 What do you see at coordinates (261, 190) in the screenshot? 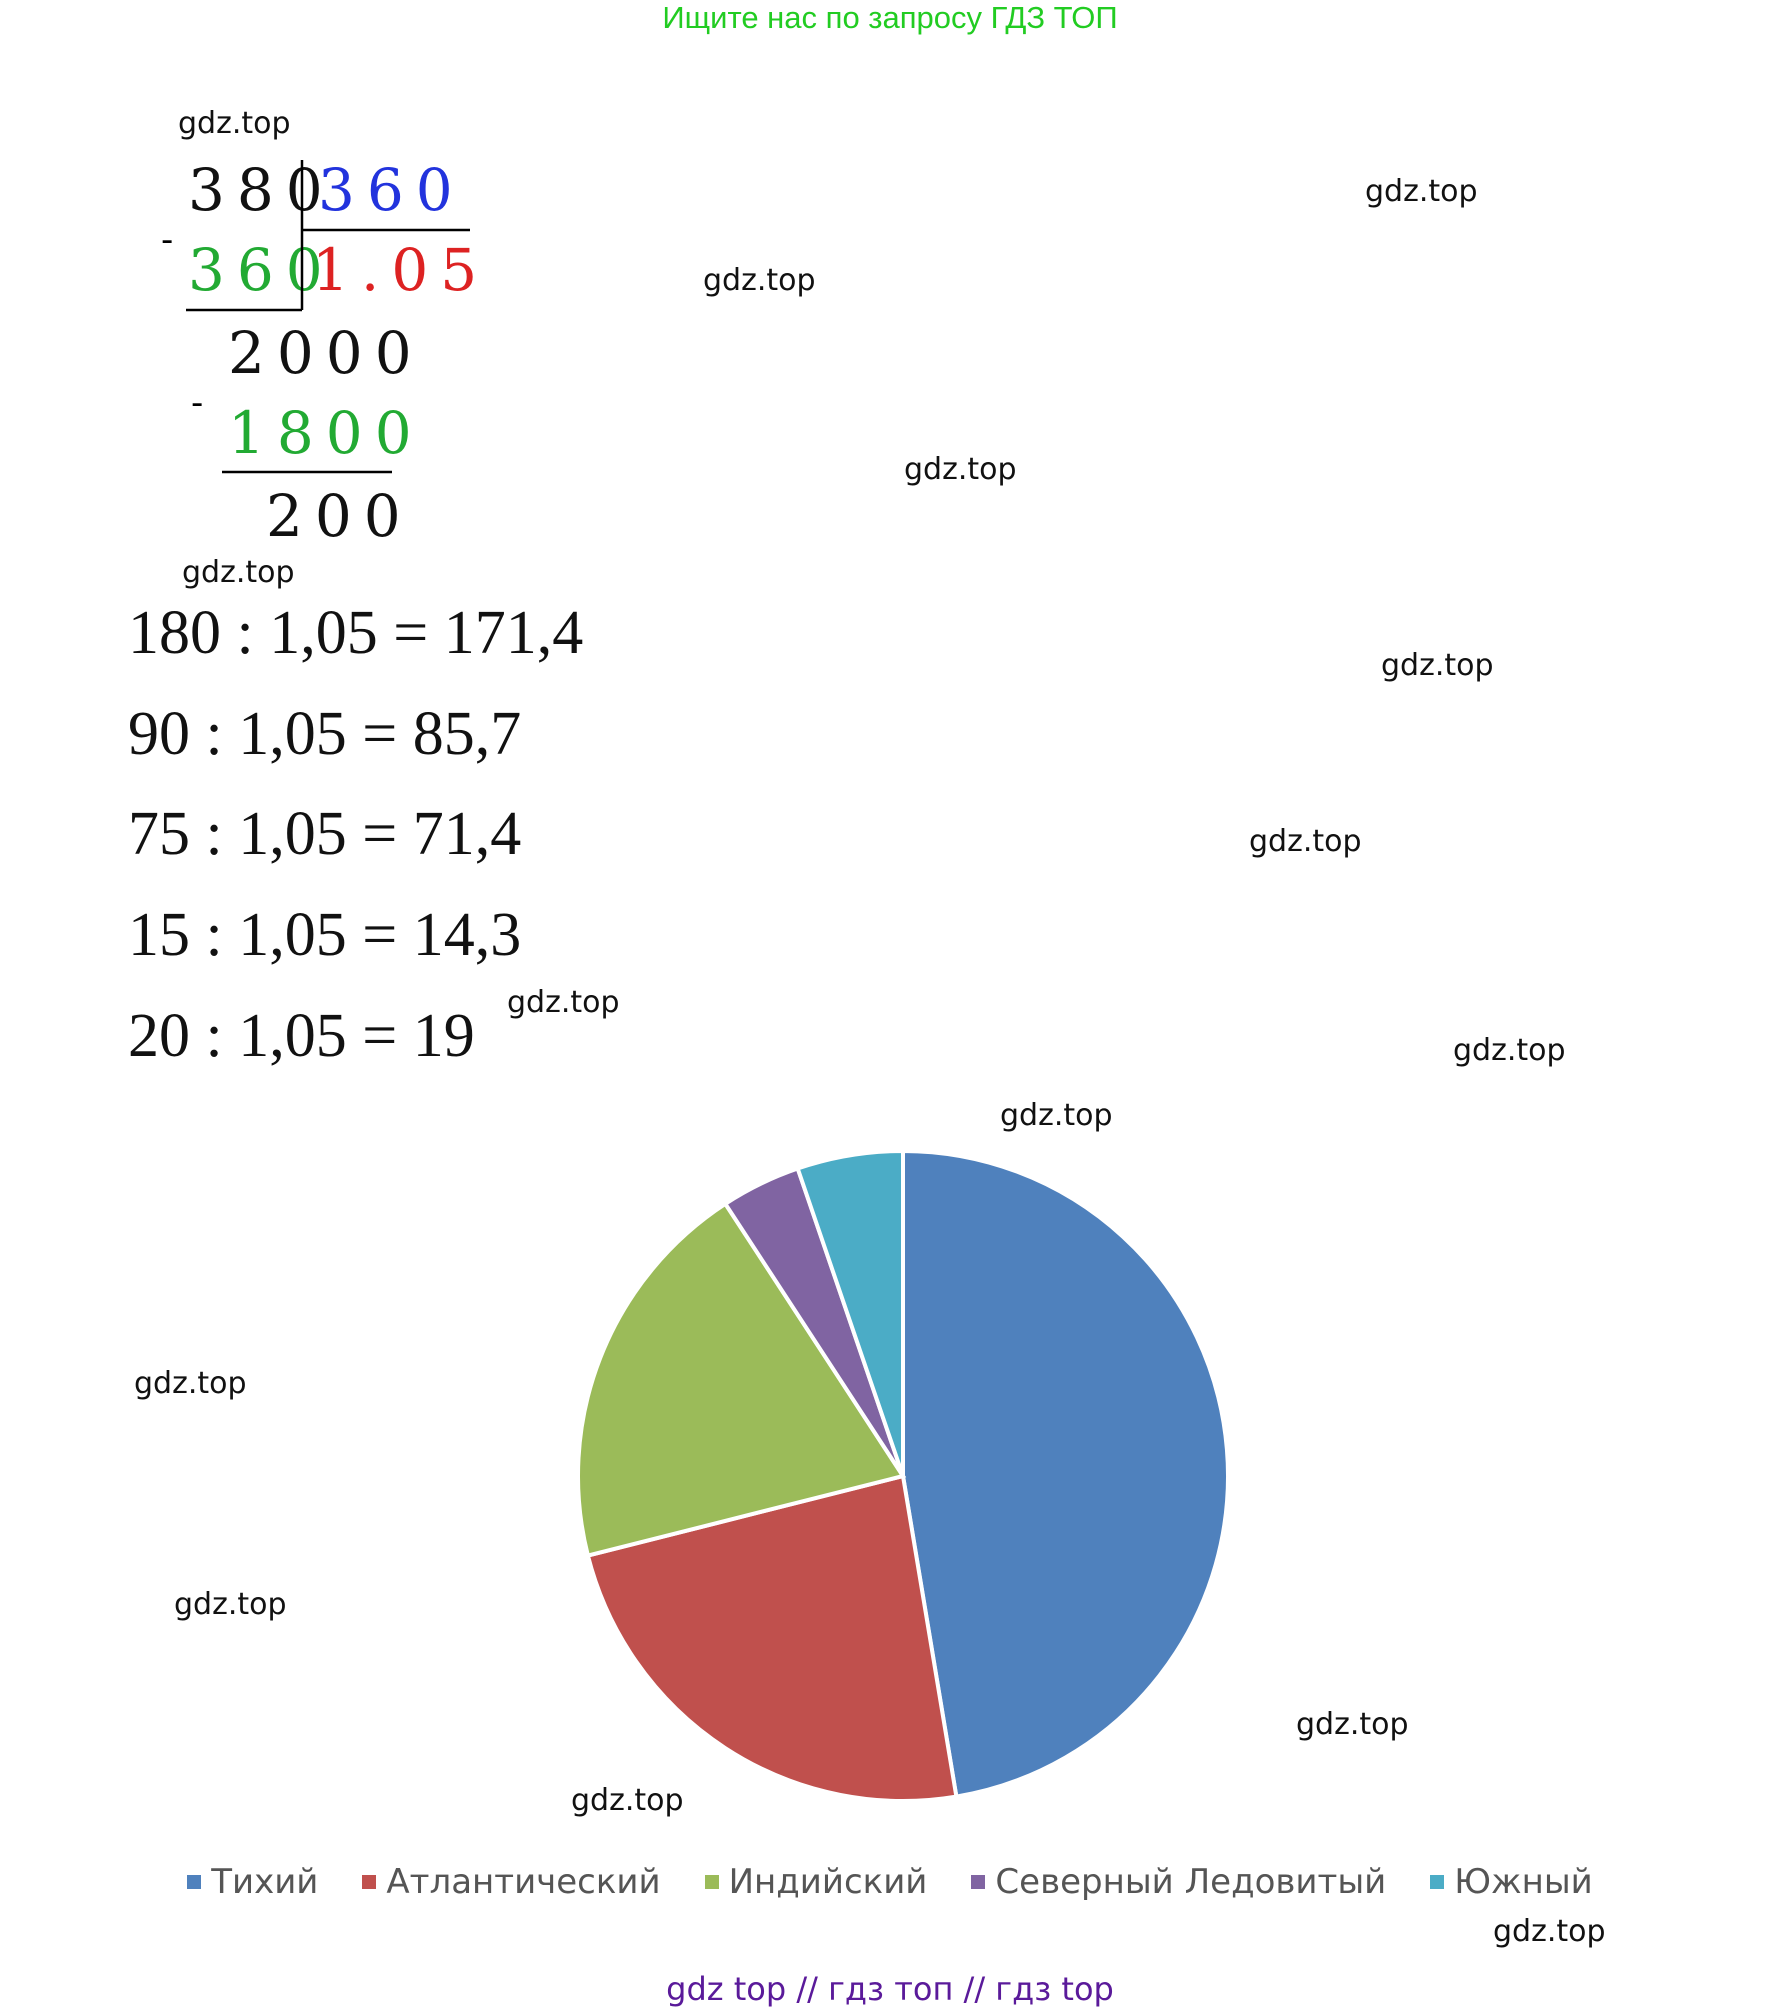
I see `dividend: 380` at bounding box center [261, 190].